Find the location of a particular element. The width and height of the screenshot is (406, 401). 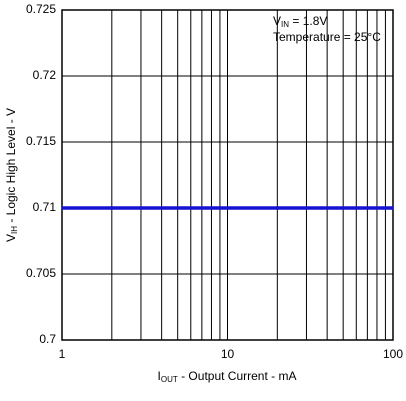

x-tick-label: 1 is located at coordinates (62, 354).